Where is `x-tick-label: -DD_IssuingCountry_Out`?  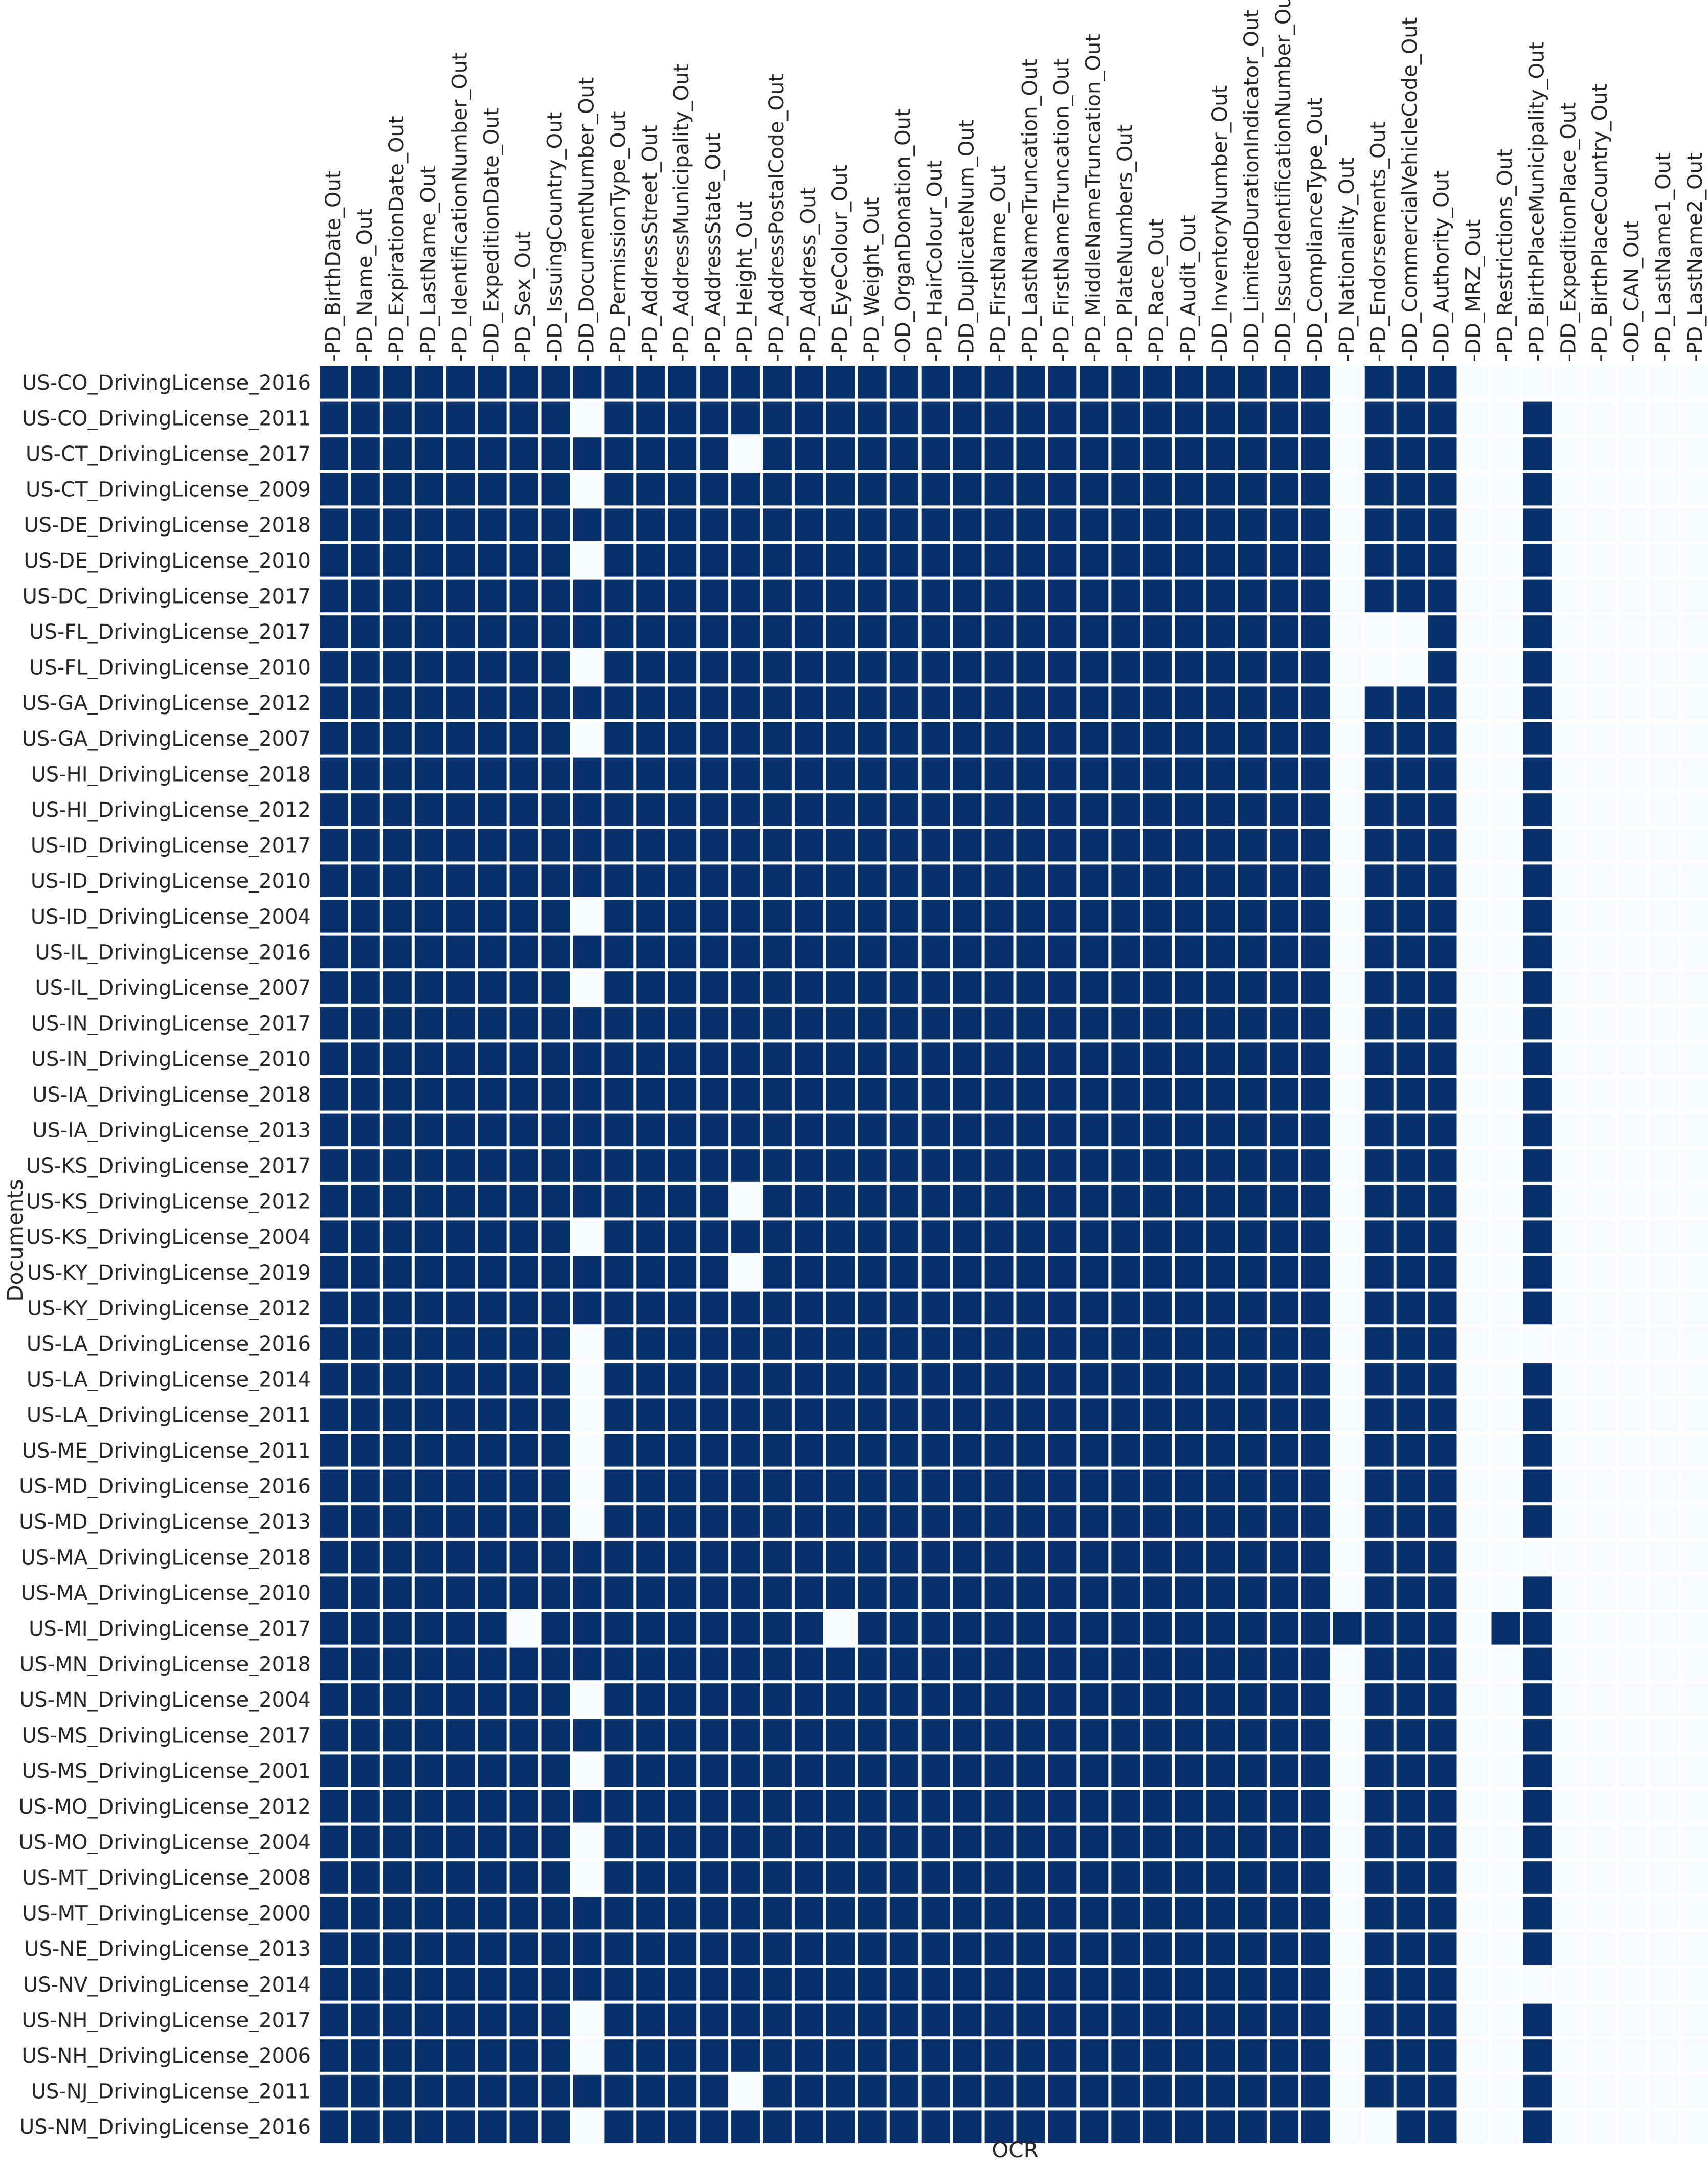
x-tick-label: -DD_IssuingCountry_Out is located at coordinates (555, 237).